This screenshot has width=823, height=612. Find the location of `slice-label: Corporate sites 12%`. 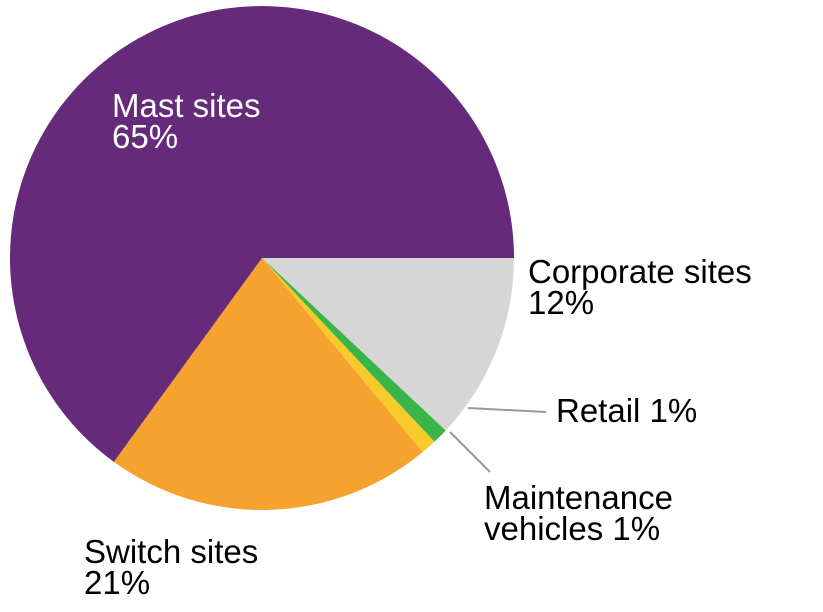

slice-label: Corporate sites 12% is located at coordinates (673, 287).